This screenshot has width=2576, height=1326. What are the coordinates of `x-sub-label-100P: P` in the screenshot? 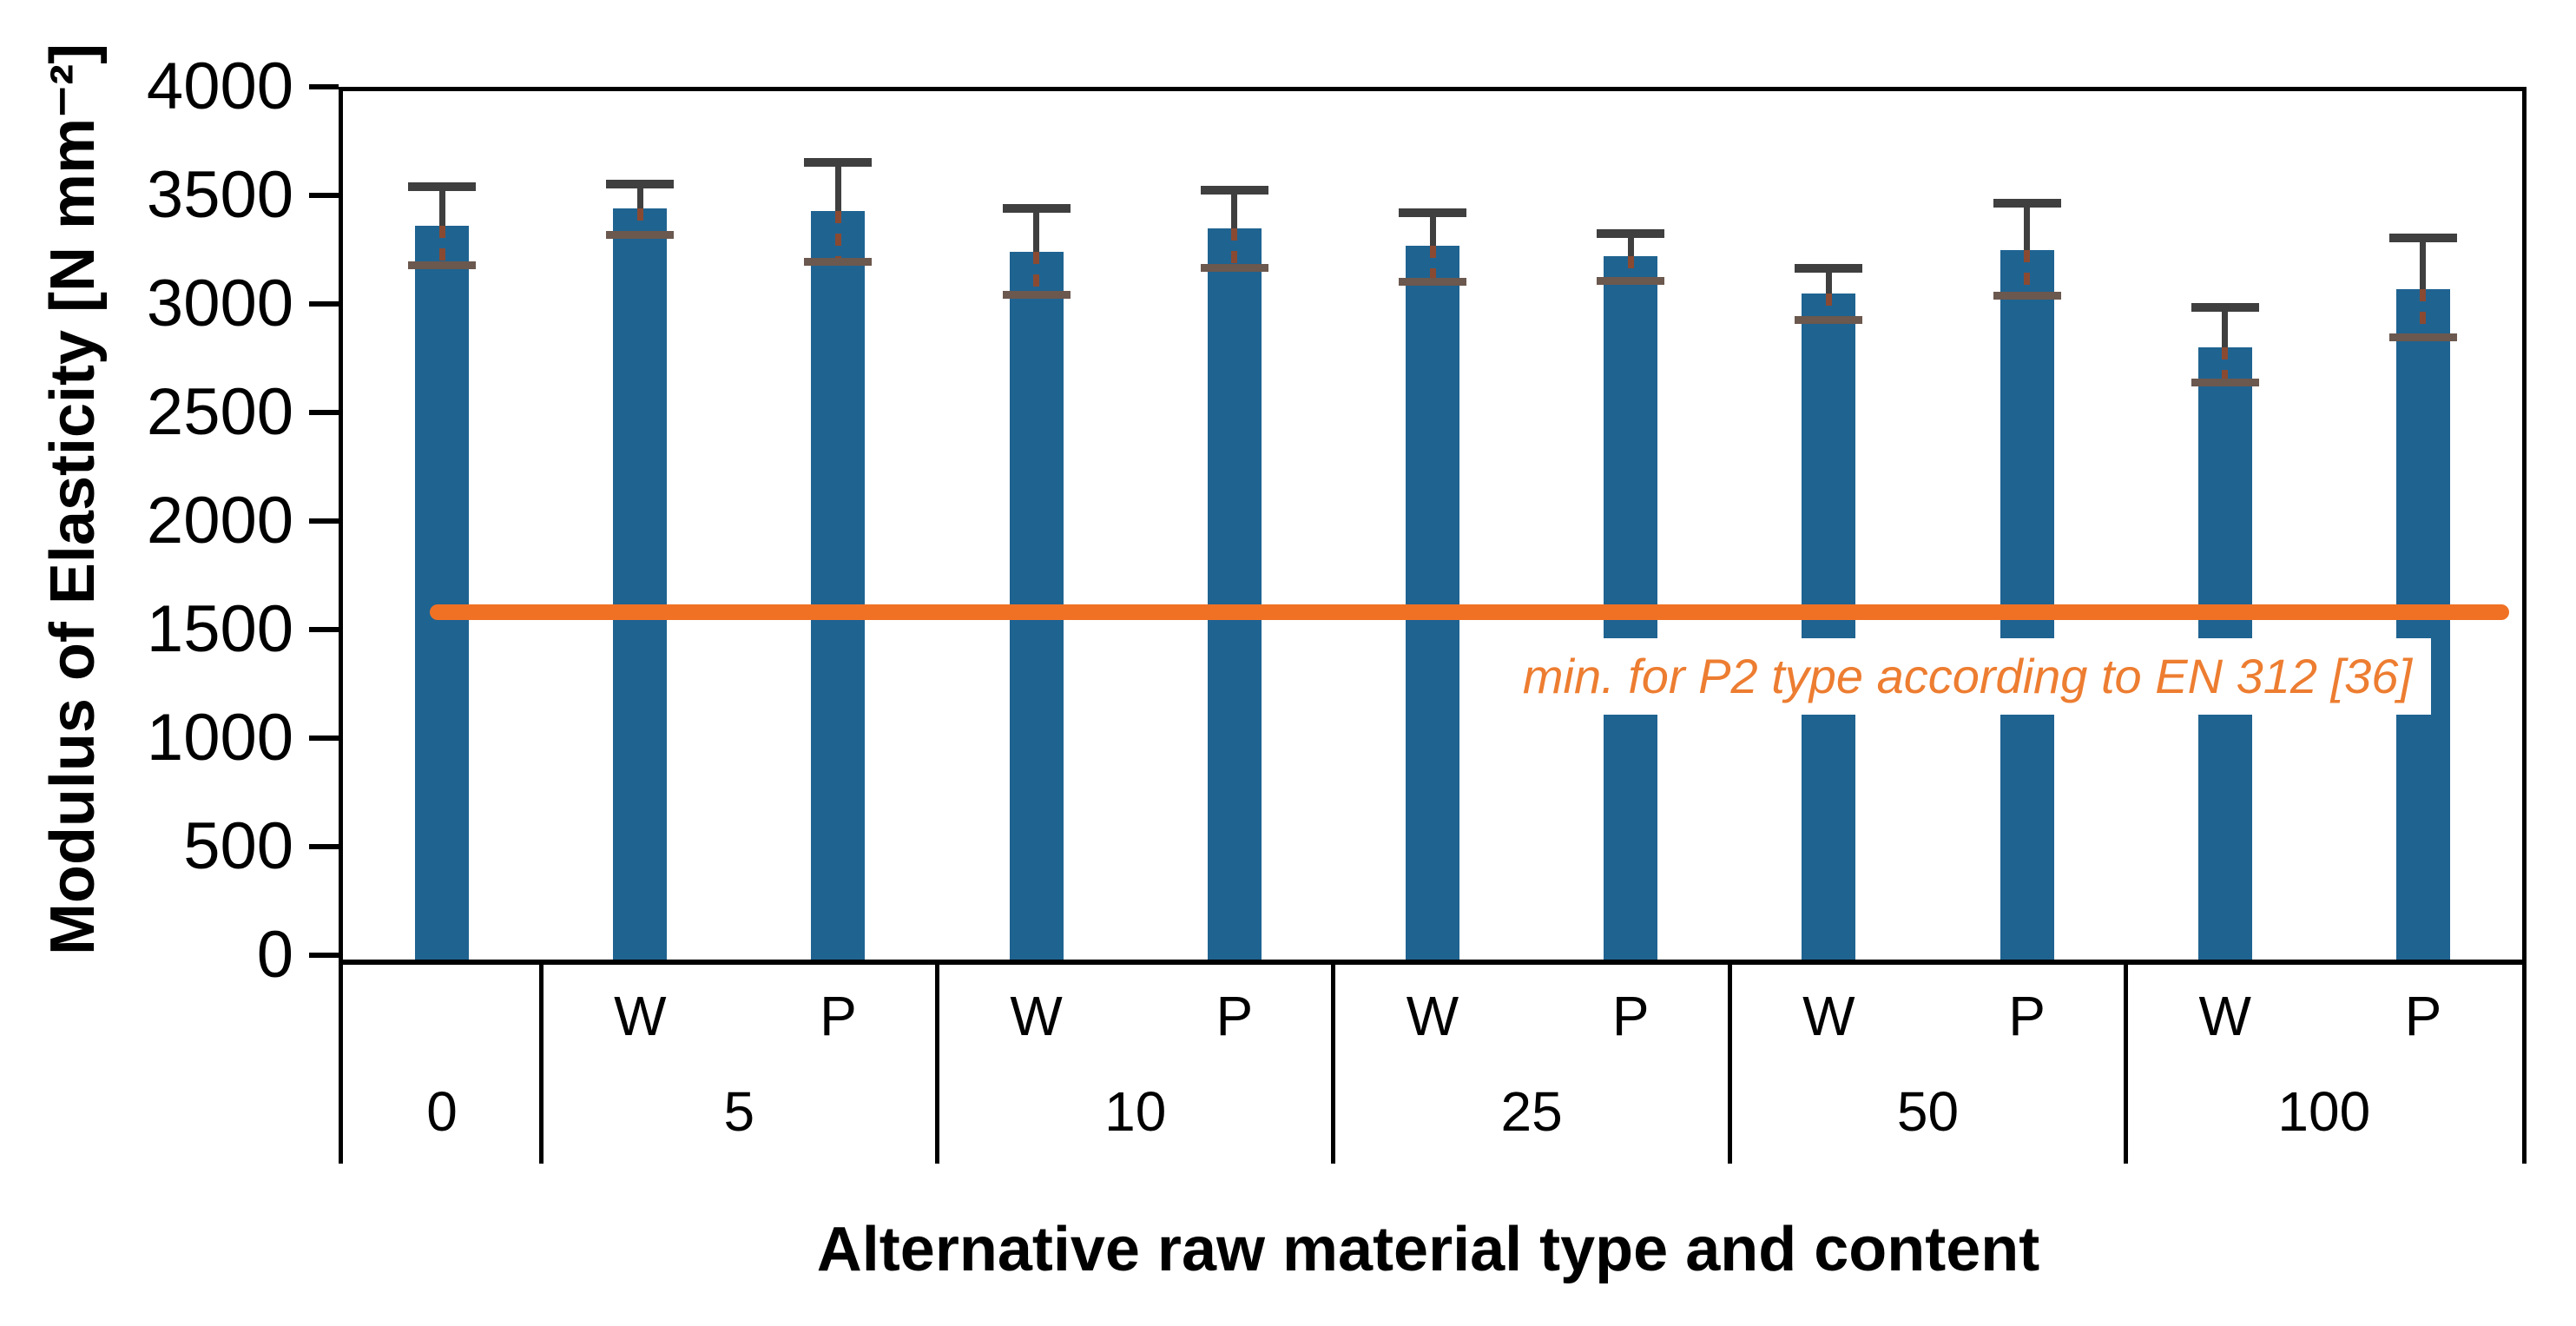 It's located at (2423, 1016).